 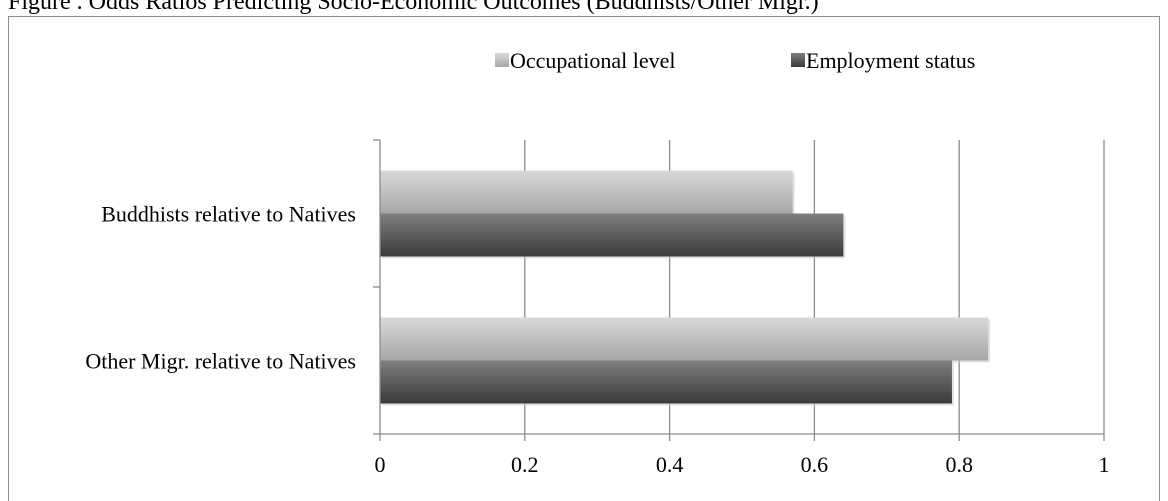 I want to click on legend: Occupational level Employment status, so click(x=735, y=60).